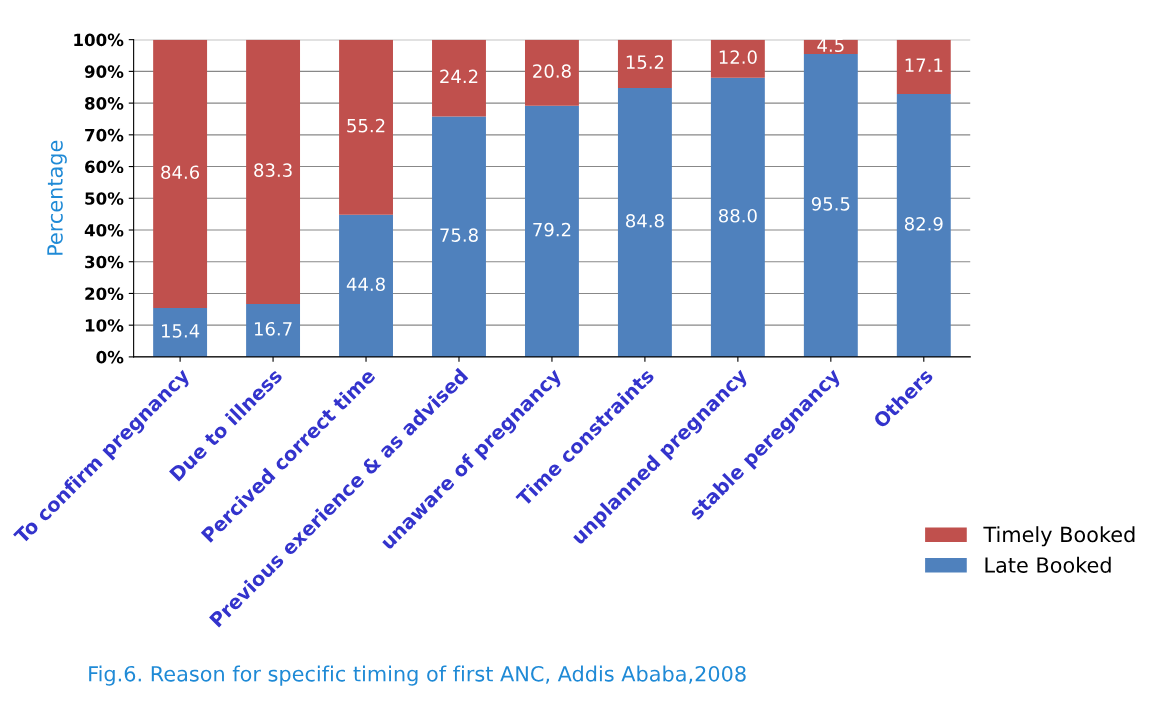 The image size is (1162, 721). I want to click on y-tick-label: 30%, so click(104, 262).